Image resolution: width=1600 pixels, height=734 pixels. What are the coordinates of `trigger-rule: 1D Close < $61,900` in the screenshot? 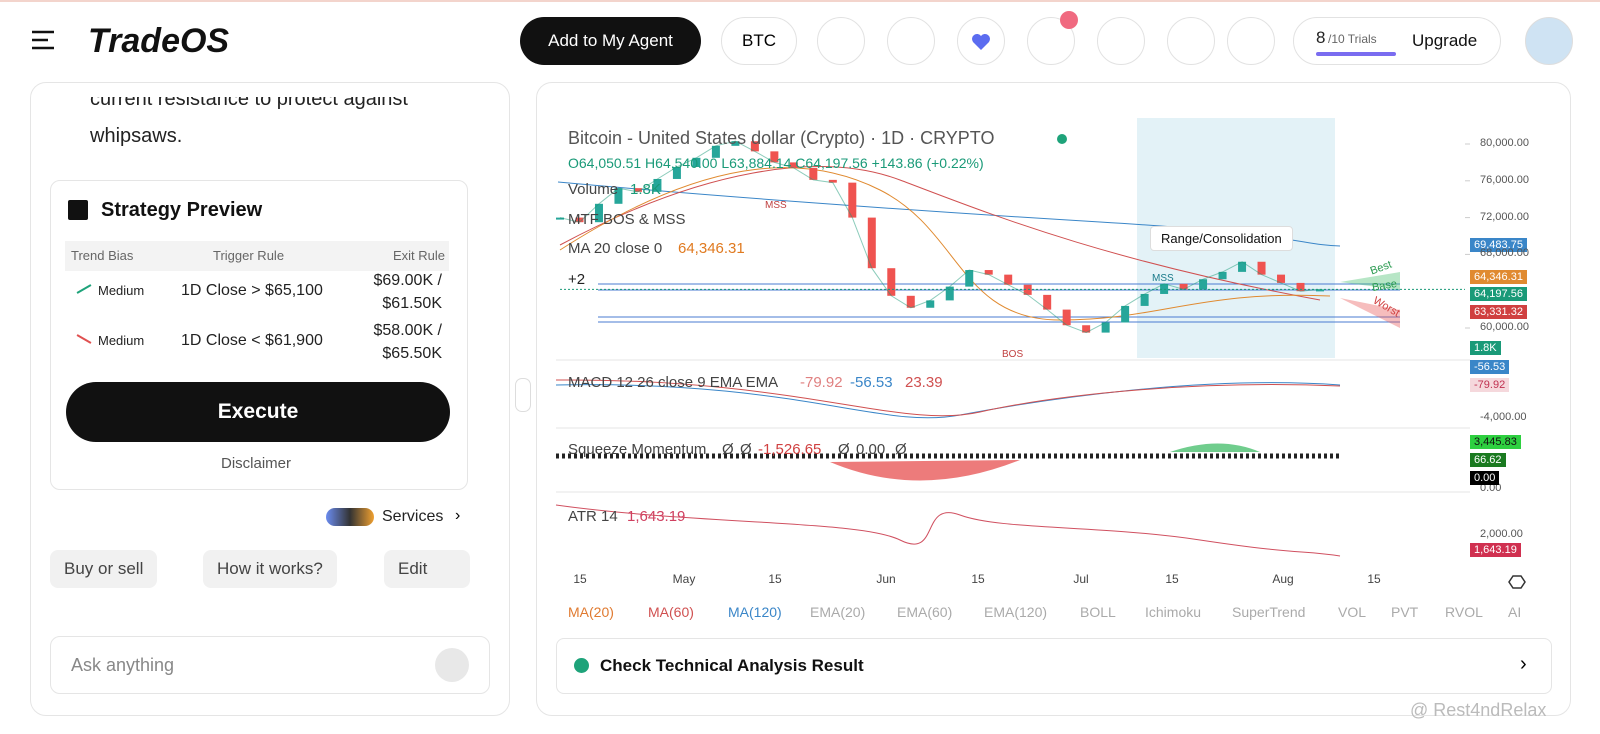 It's located at (252, 340).